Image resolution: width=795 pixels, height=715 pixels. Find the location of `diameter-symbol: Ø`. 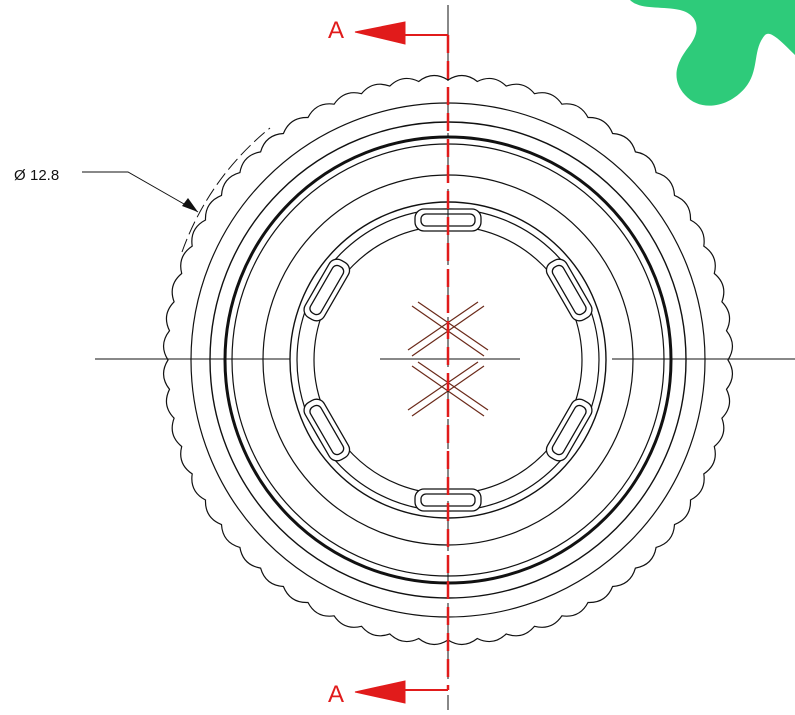

diameter-symbol: Ø is located at coordinates (20, 175).